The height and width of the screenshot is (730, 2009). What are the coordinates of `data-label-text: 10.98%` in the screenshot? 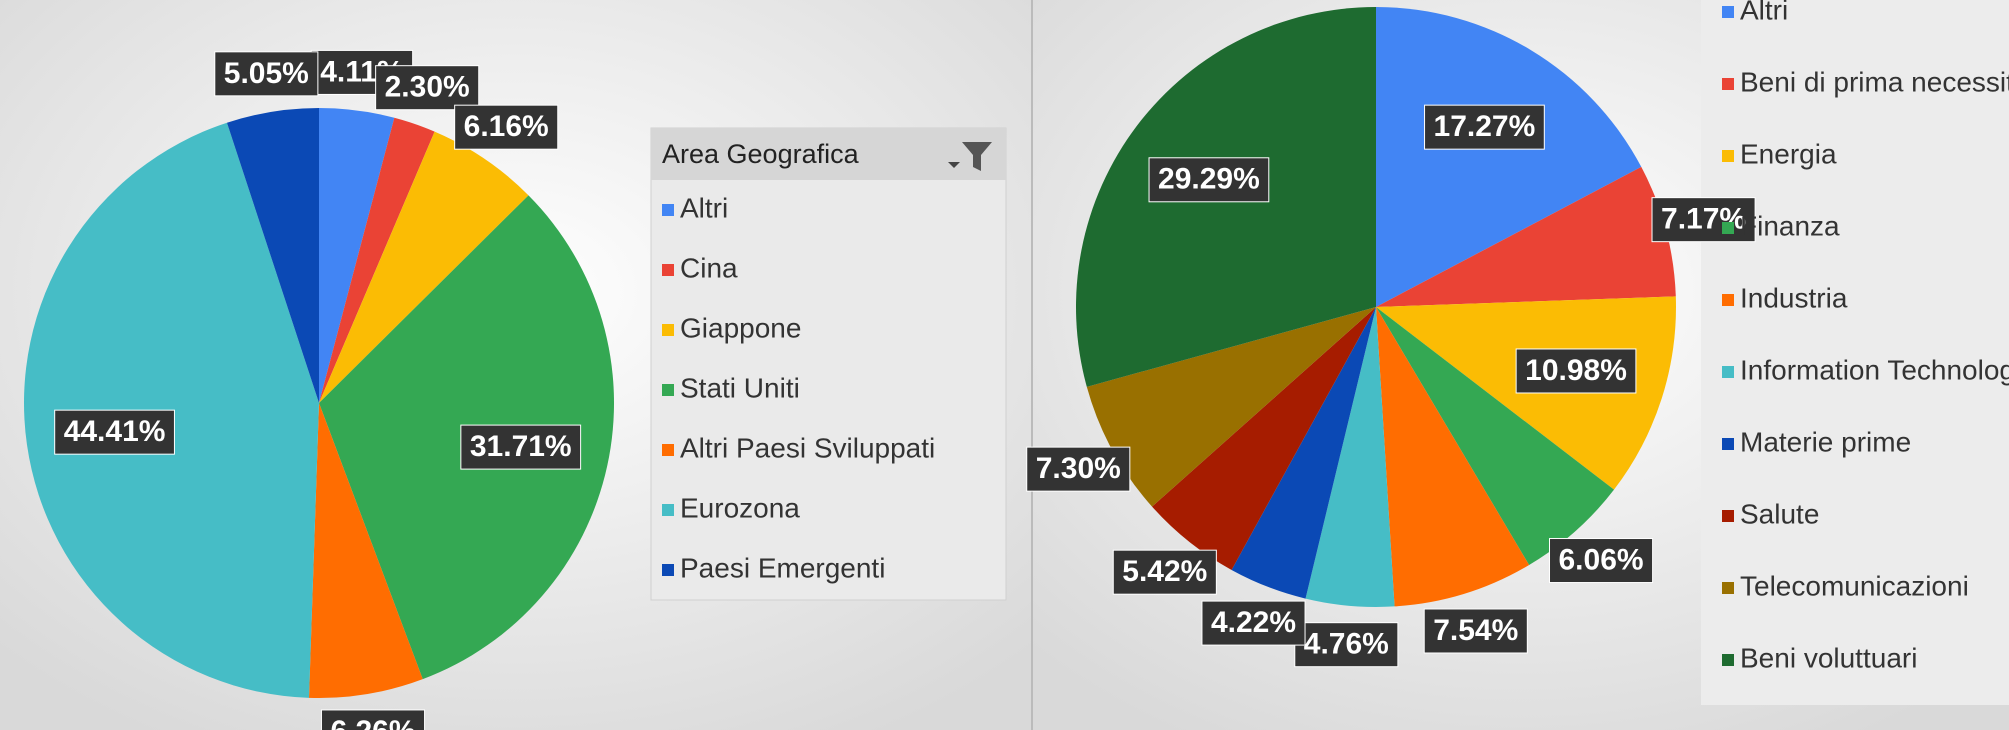 It's located at (1576, 370).